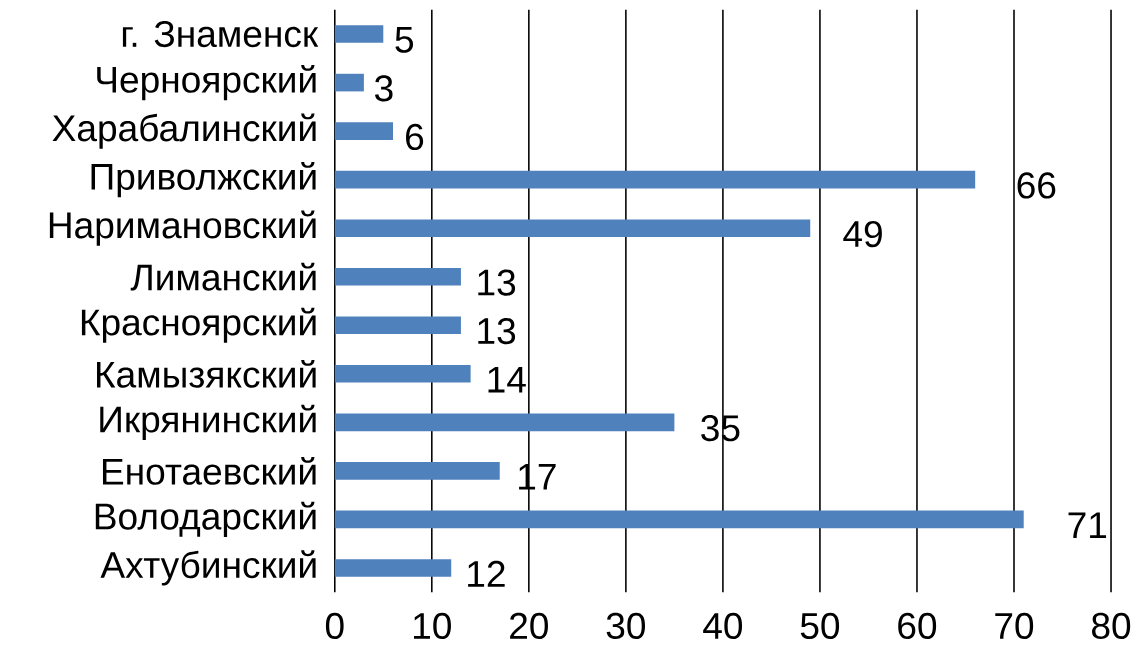 This screenshot has width=1144, height=651. What do you see at coordinates (404, 39) in the screenshot?
I see `data-label: 5` at bounding box center [404, 39].